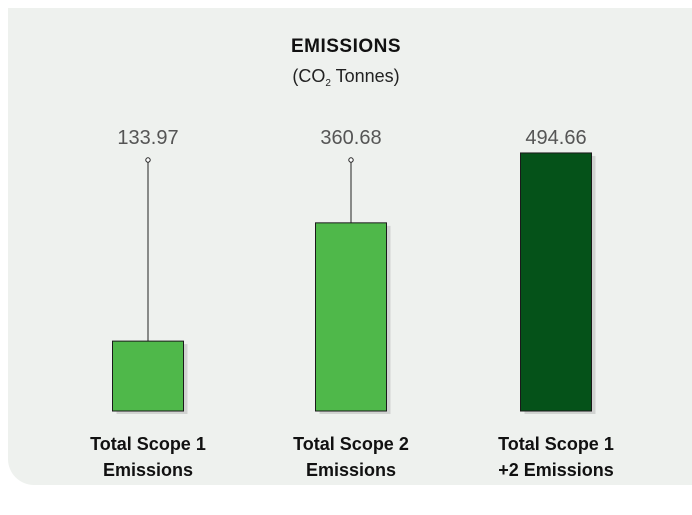  What do you see at coordinates (556, 470) in the screenshot?
I see `category-label: +2 Emissions` at bounding box center [556, 470].